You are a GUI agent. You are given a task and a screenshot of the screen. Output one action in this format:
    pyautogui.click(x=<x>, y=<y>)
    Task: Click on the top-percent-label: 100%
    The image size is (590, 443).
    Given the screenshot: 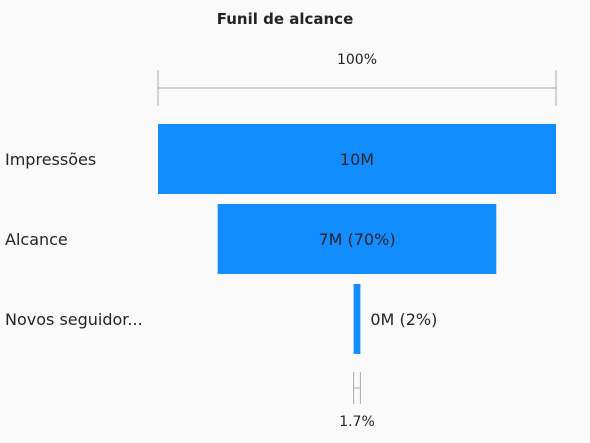 What is the action you would take?
    pyautogui.click(x=357, y=60)
    